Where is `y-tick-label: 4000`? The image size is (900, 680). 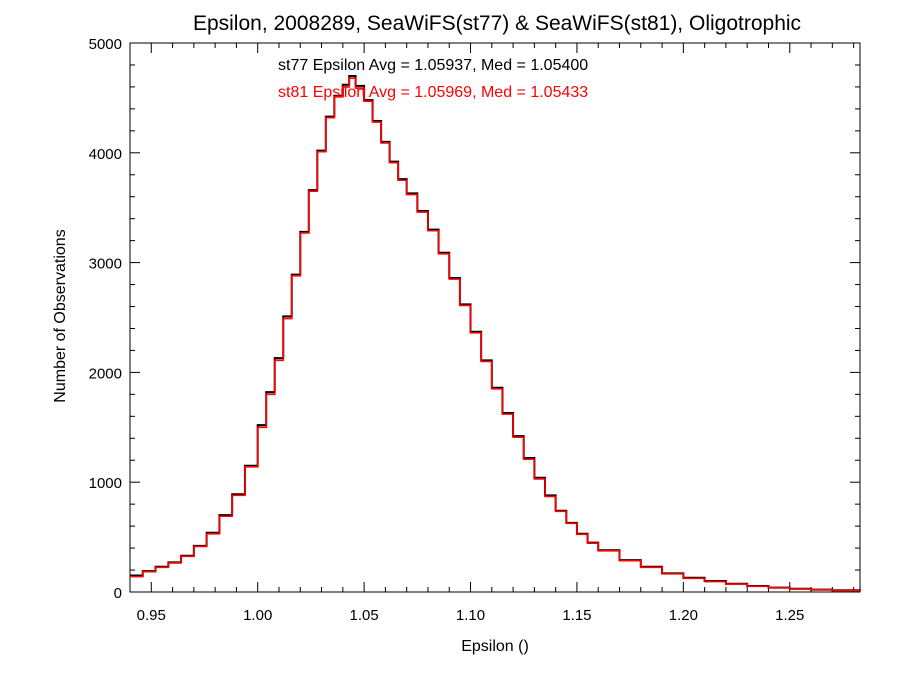 y-tick-label: 4000 is located at coordinates (105, 154).